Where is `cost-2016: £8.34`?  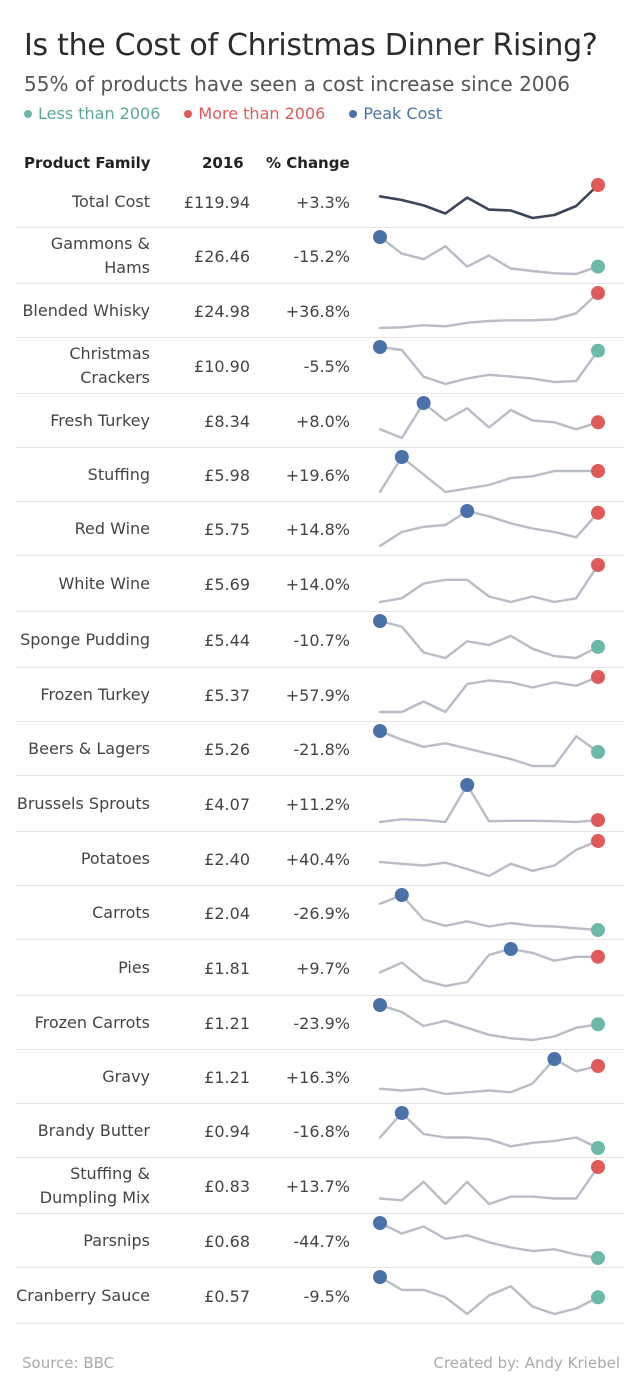 cost-2016: £8.34 is located at coordinates (227, 421).